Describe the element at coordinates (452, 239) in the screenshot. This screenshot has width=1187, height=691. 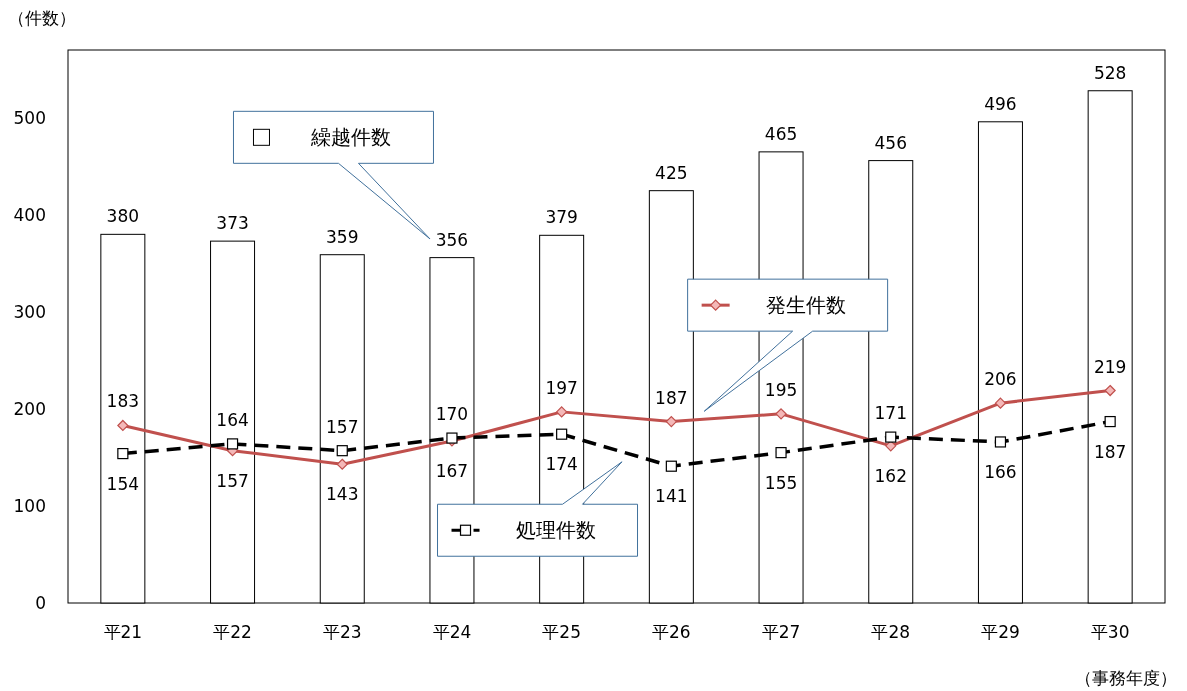
I see `data-label: 356` at that location.